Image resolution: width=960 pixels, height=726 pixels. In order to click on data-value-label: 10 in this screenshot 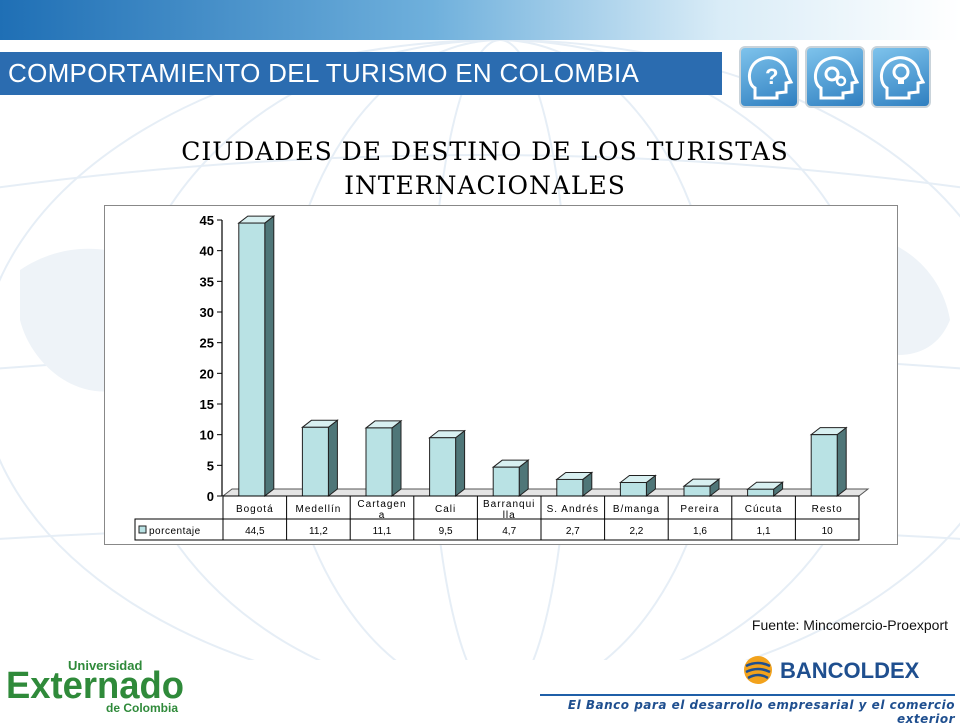, I will do `click(828, 531)`.